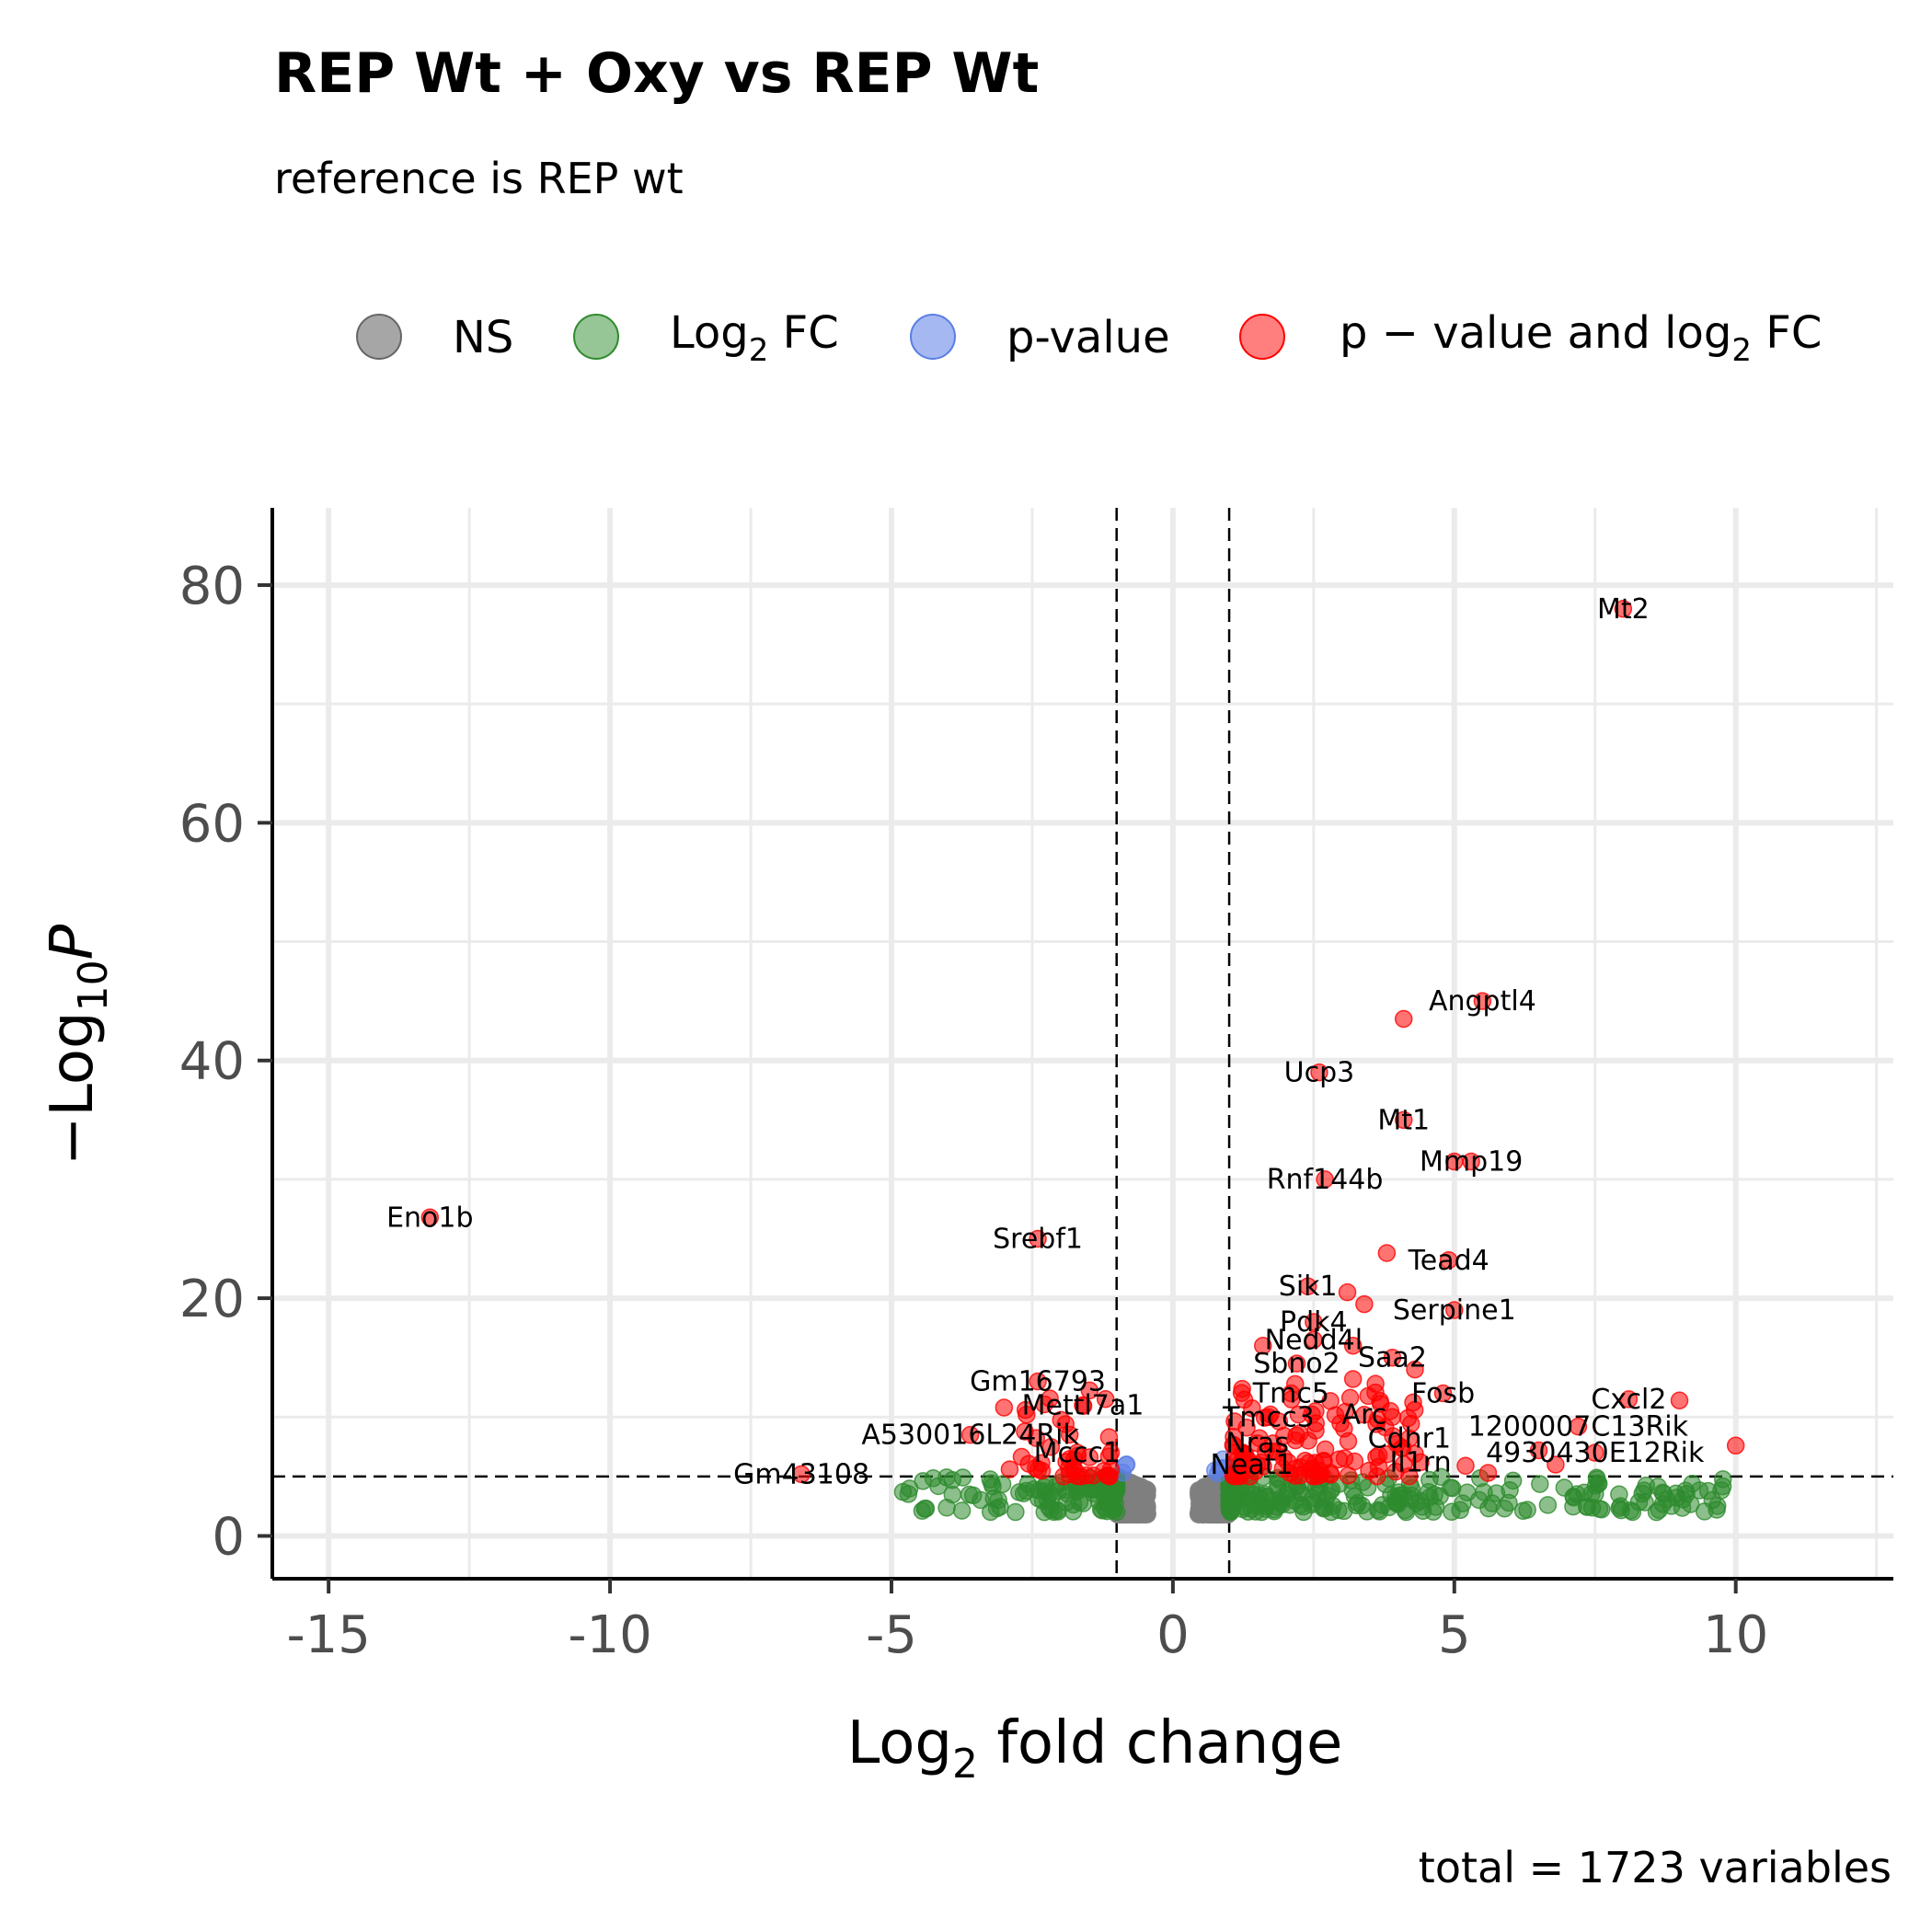 This screenshot has width=1932, height=1932. I want to click on gene-label: Tmcc3, so click(1268, 1417).